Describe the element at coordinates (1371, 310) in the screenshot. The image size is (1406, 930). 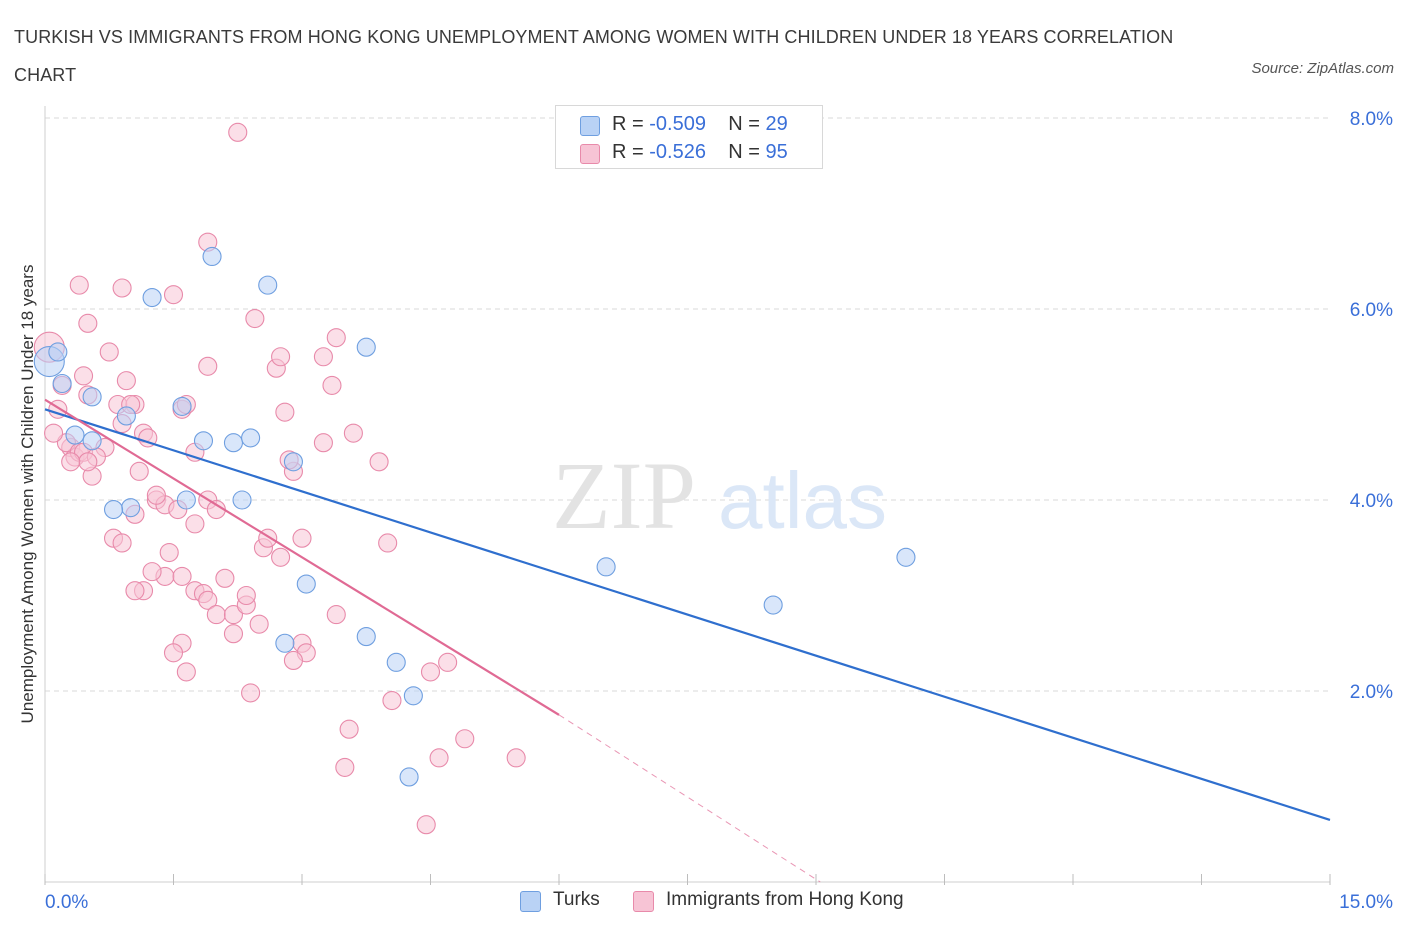
I see `y-tick-label: 6.0%` at that location.